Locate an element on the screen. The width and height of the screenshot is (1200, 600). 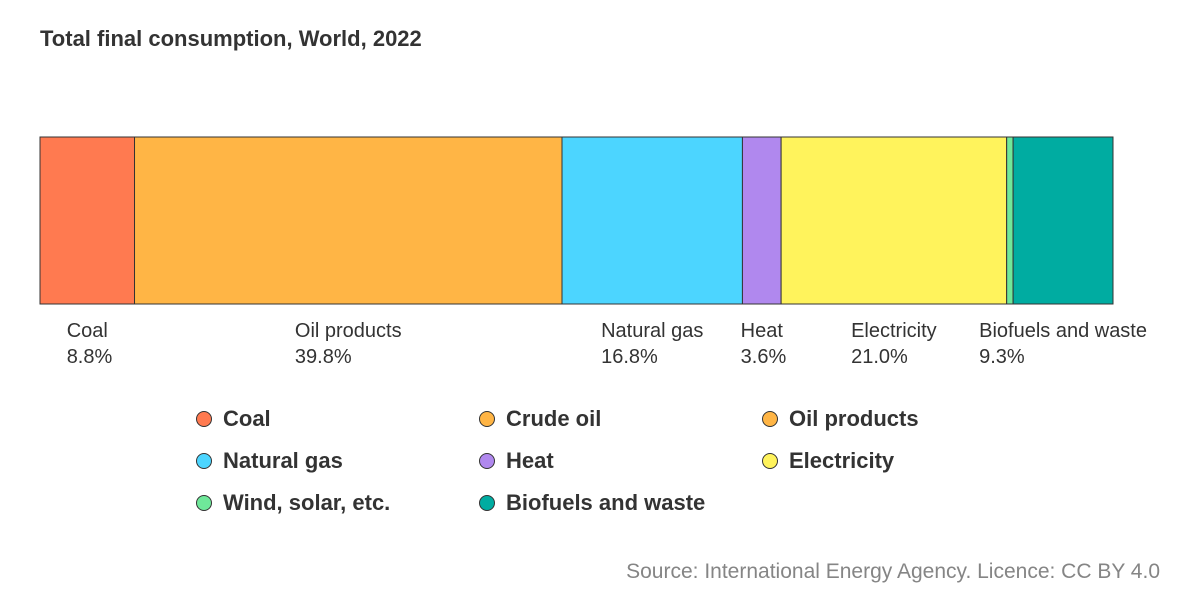
bar-segment-heat is located at coordinates (761, 220).